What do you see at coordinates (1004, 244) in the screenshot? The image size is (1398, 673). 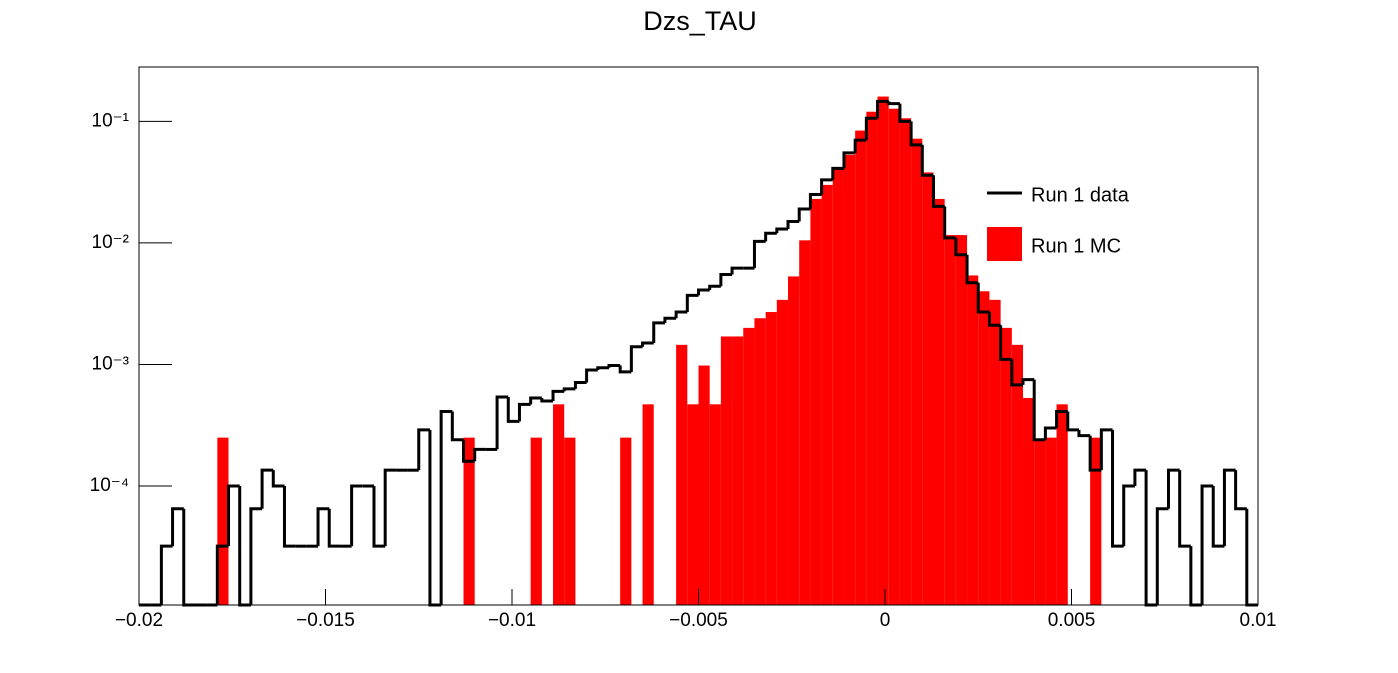 I see `legend-swatch` at bounding box center [1004, 244].